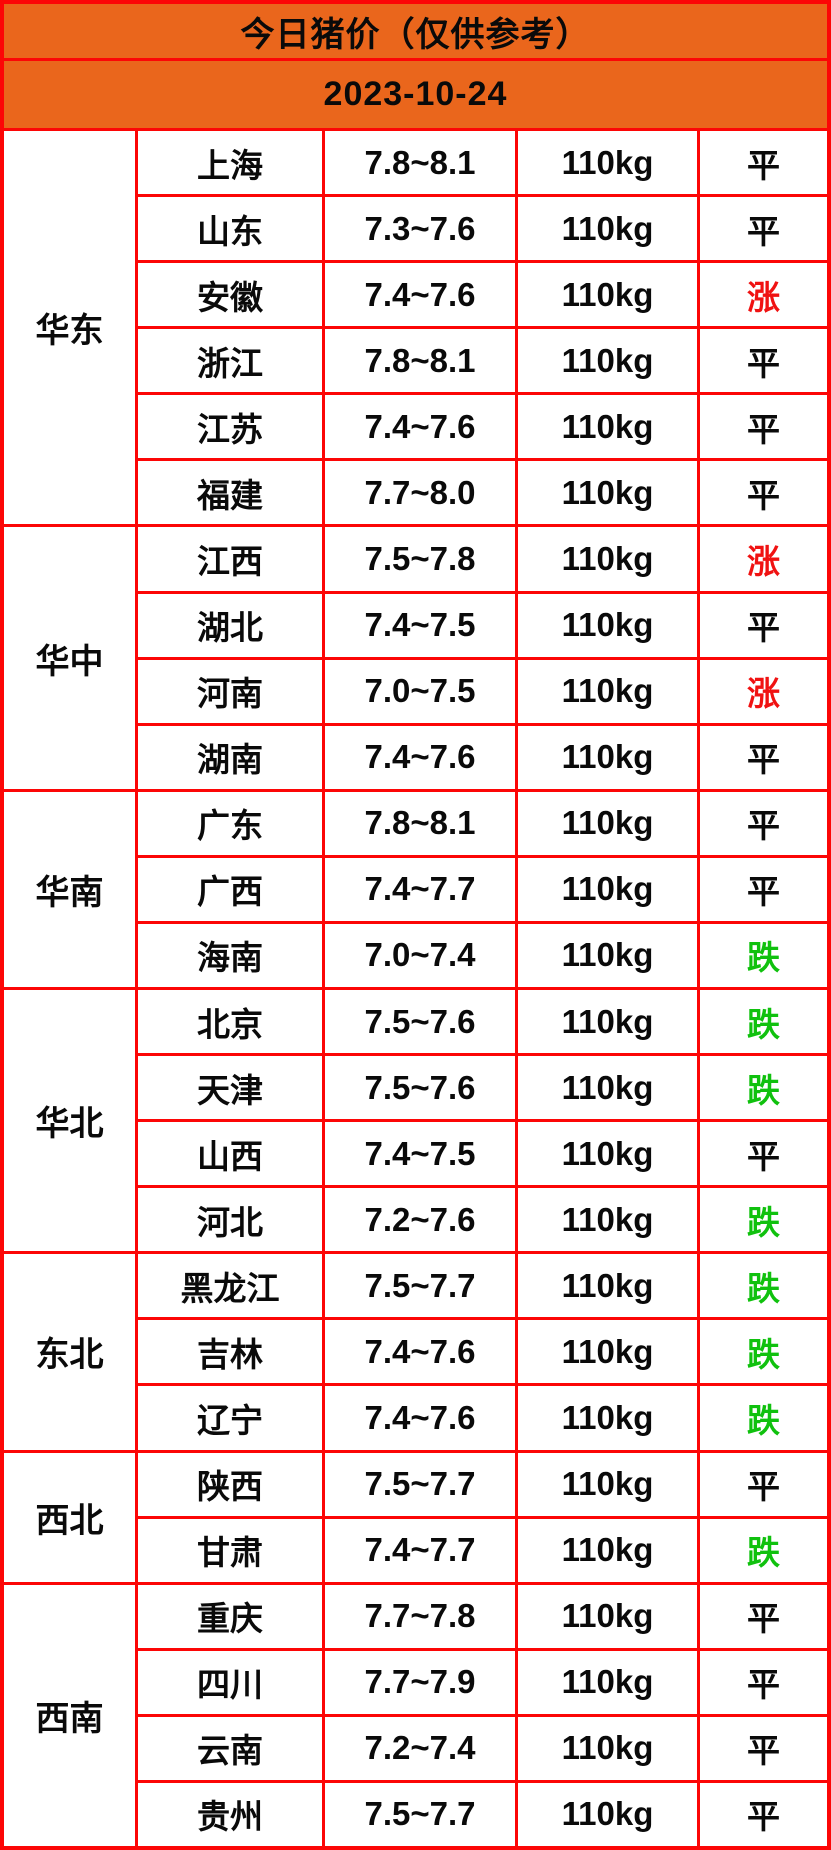  Describe the element at coordinates (230, 493) in the screenshot. I see `province-cell: 福建` at that location.